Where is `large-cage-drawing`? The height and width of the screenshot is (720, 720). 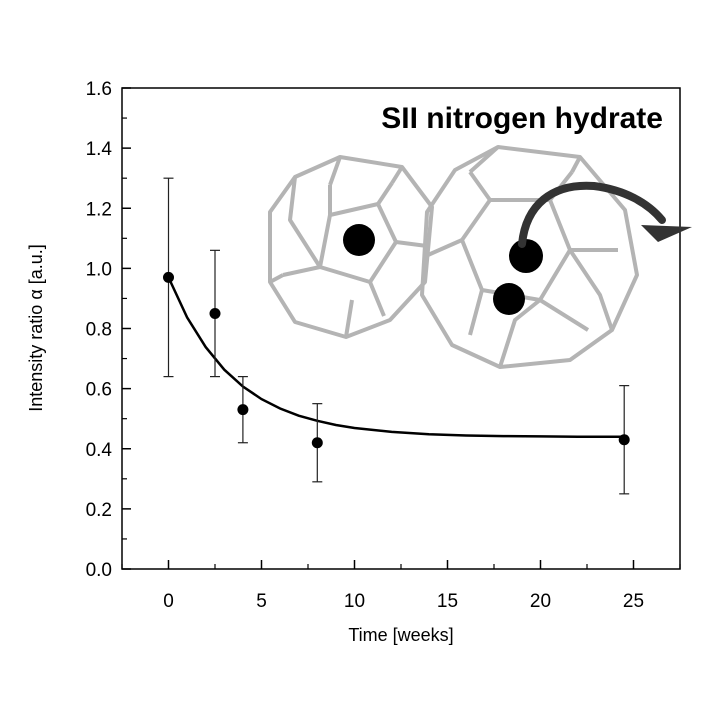 large-cage-drawing is located at coordinates (529, 257).